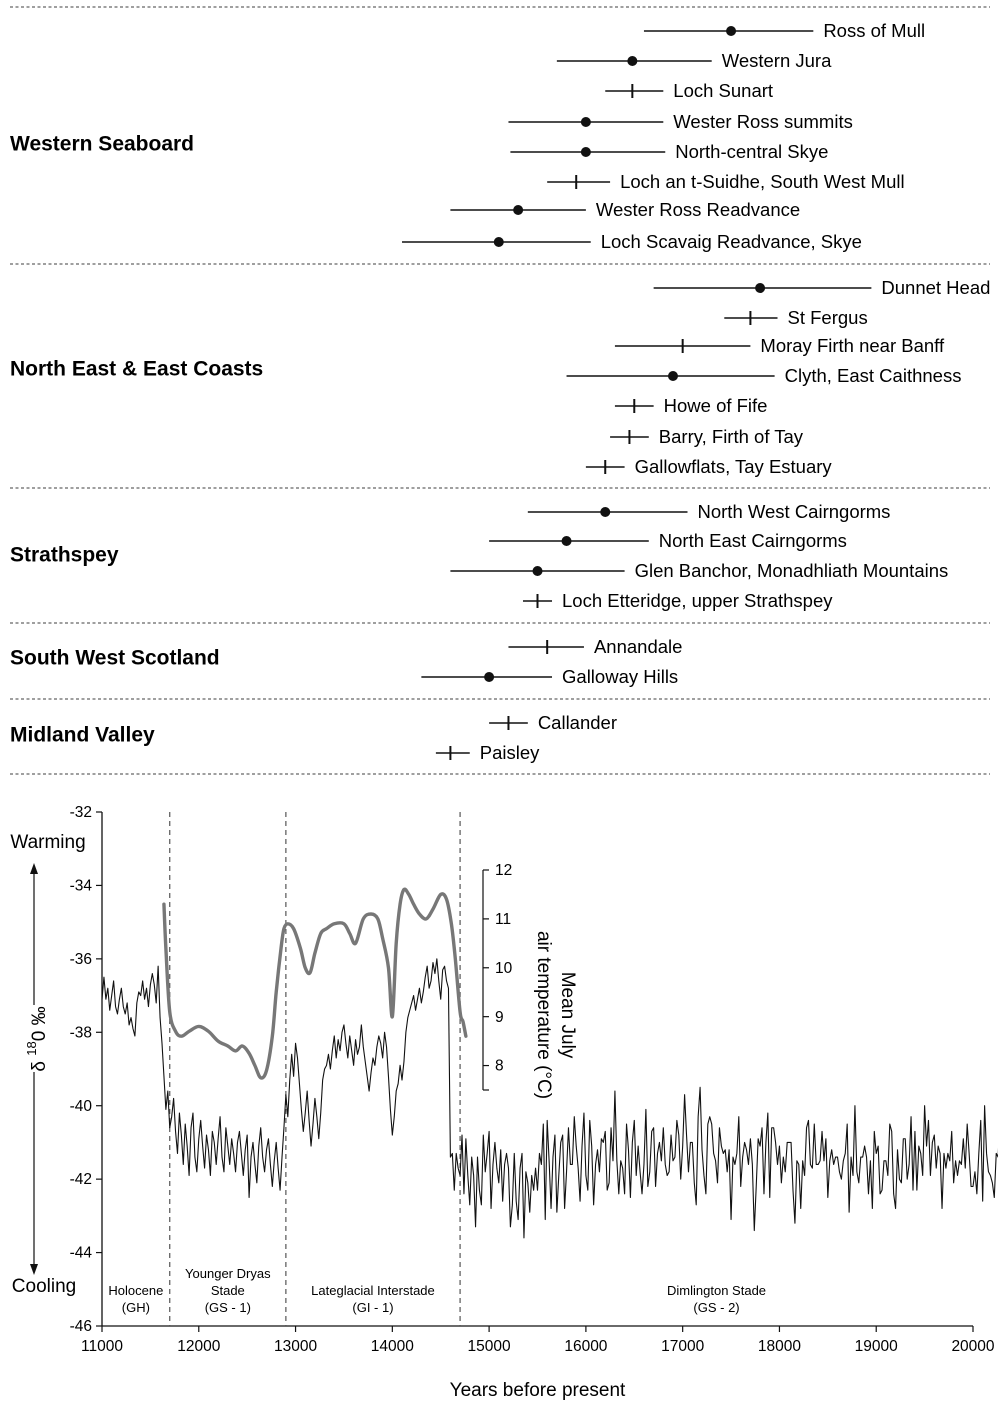 The height and width of the screenshot is (1403, 998). Describe the element at coordinates (34, 868) in the screenshot. I see `warming-arrow-head` at that location.